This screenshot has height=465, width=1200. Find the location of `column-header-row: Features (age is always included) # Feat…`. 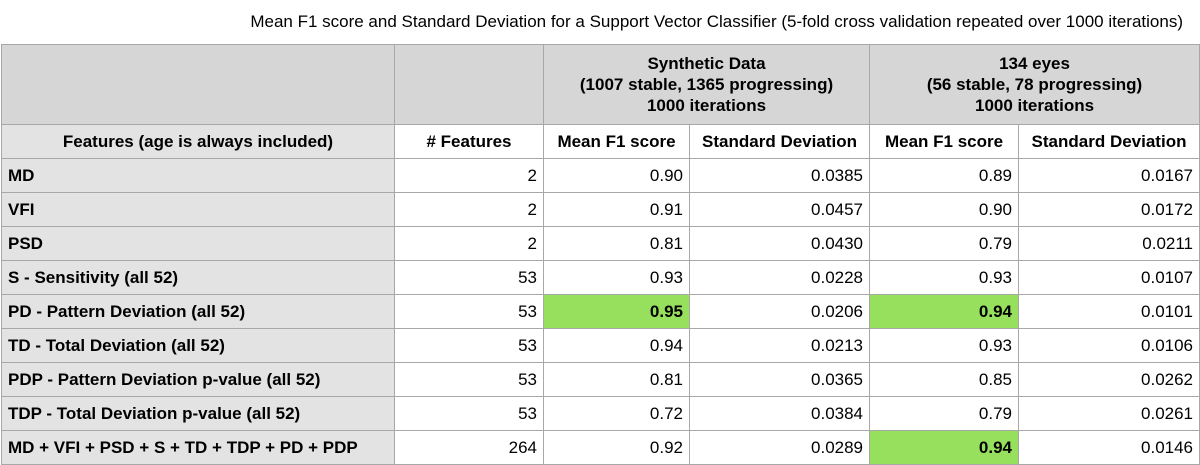

column-header-row: Features (age is always included) # Feat… is located at coordinates (600, 141).